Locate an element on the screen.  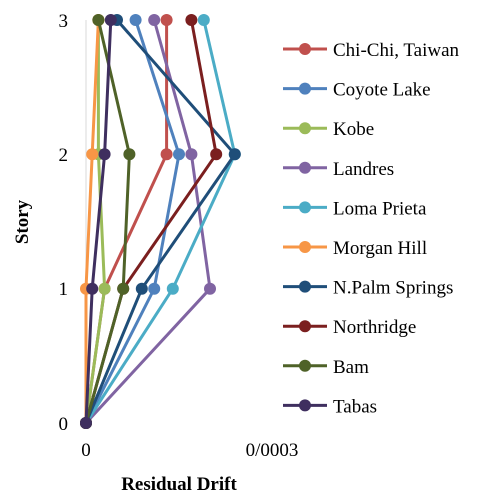
legend-marker-landres is located at coordinates (305, 167).